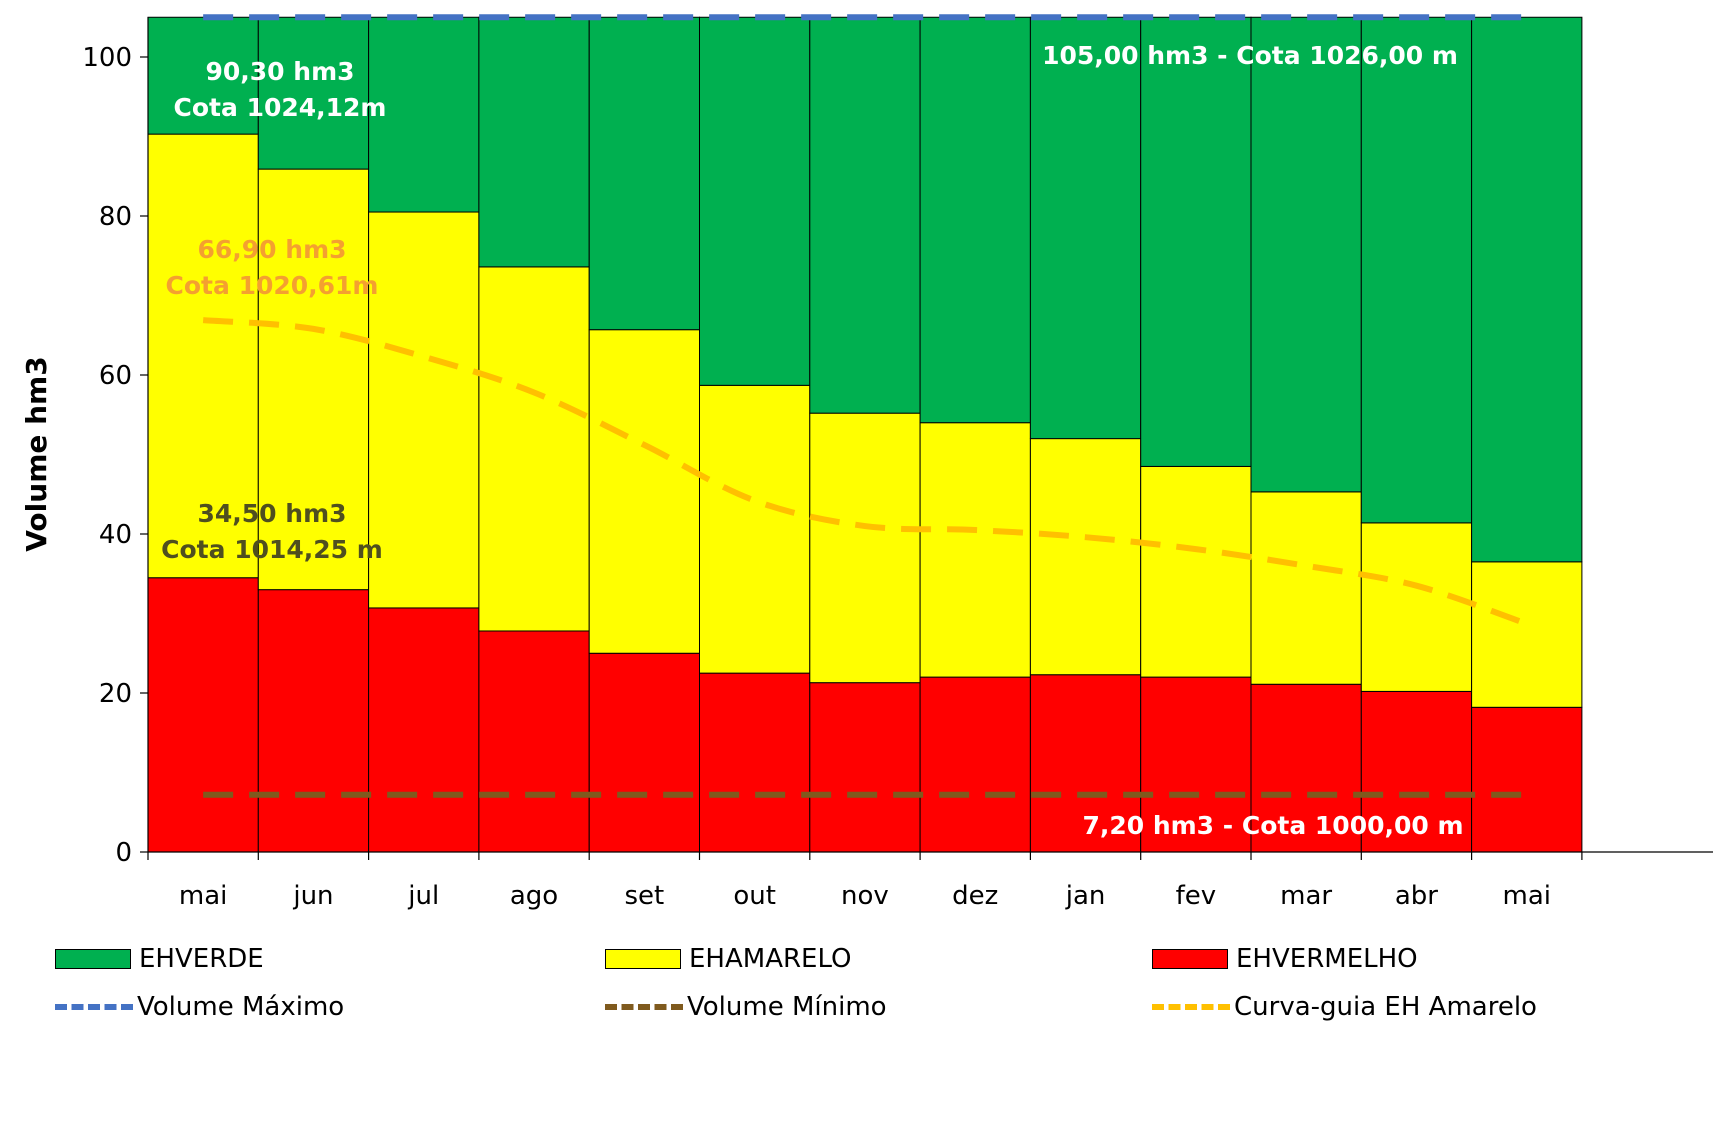 The width and height of the screenshot is (1713, 1125). Describe the element at coordinates (1416, 270) in the screenshot. I see `bar-ehverde-abr` at that location.